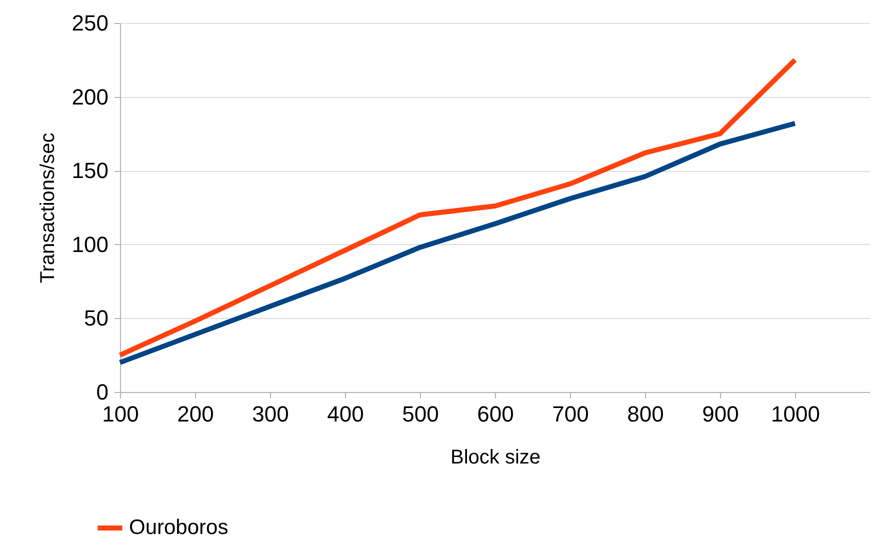 The height and width of the screenshot is (537, 877). What do you see at coordinates (90, 171) in the screenshot?
I see `y-tick-label: 150` at bounding box center [90, 171].